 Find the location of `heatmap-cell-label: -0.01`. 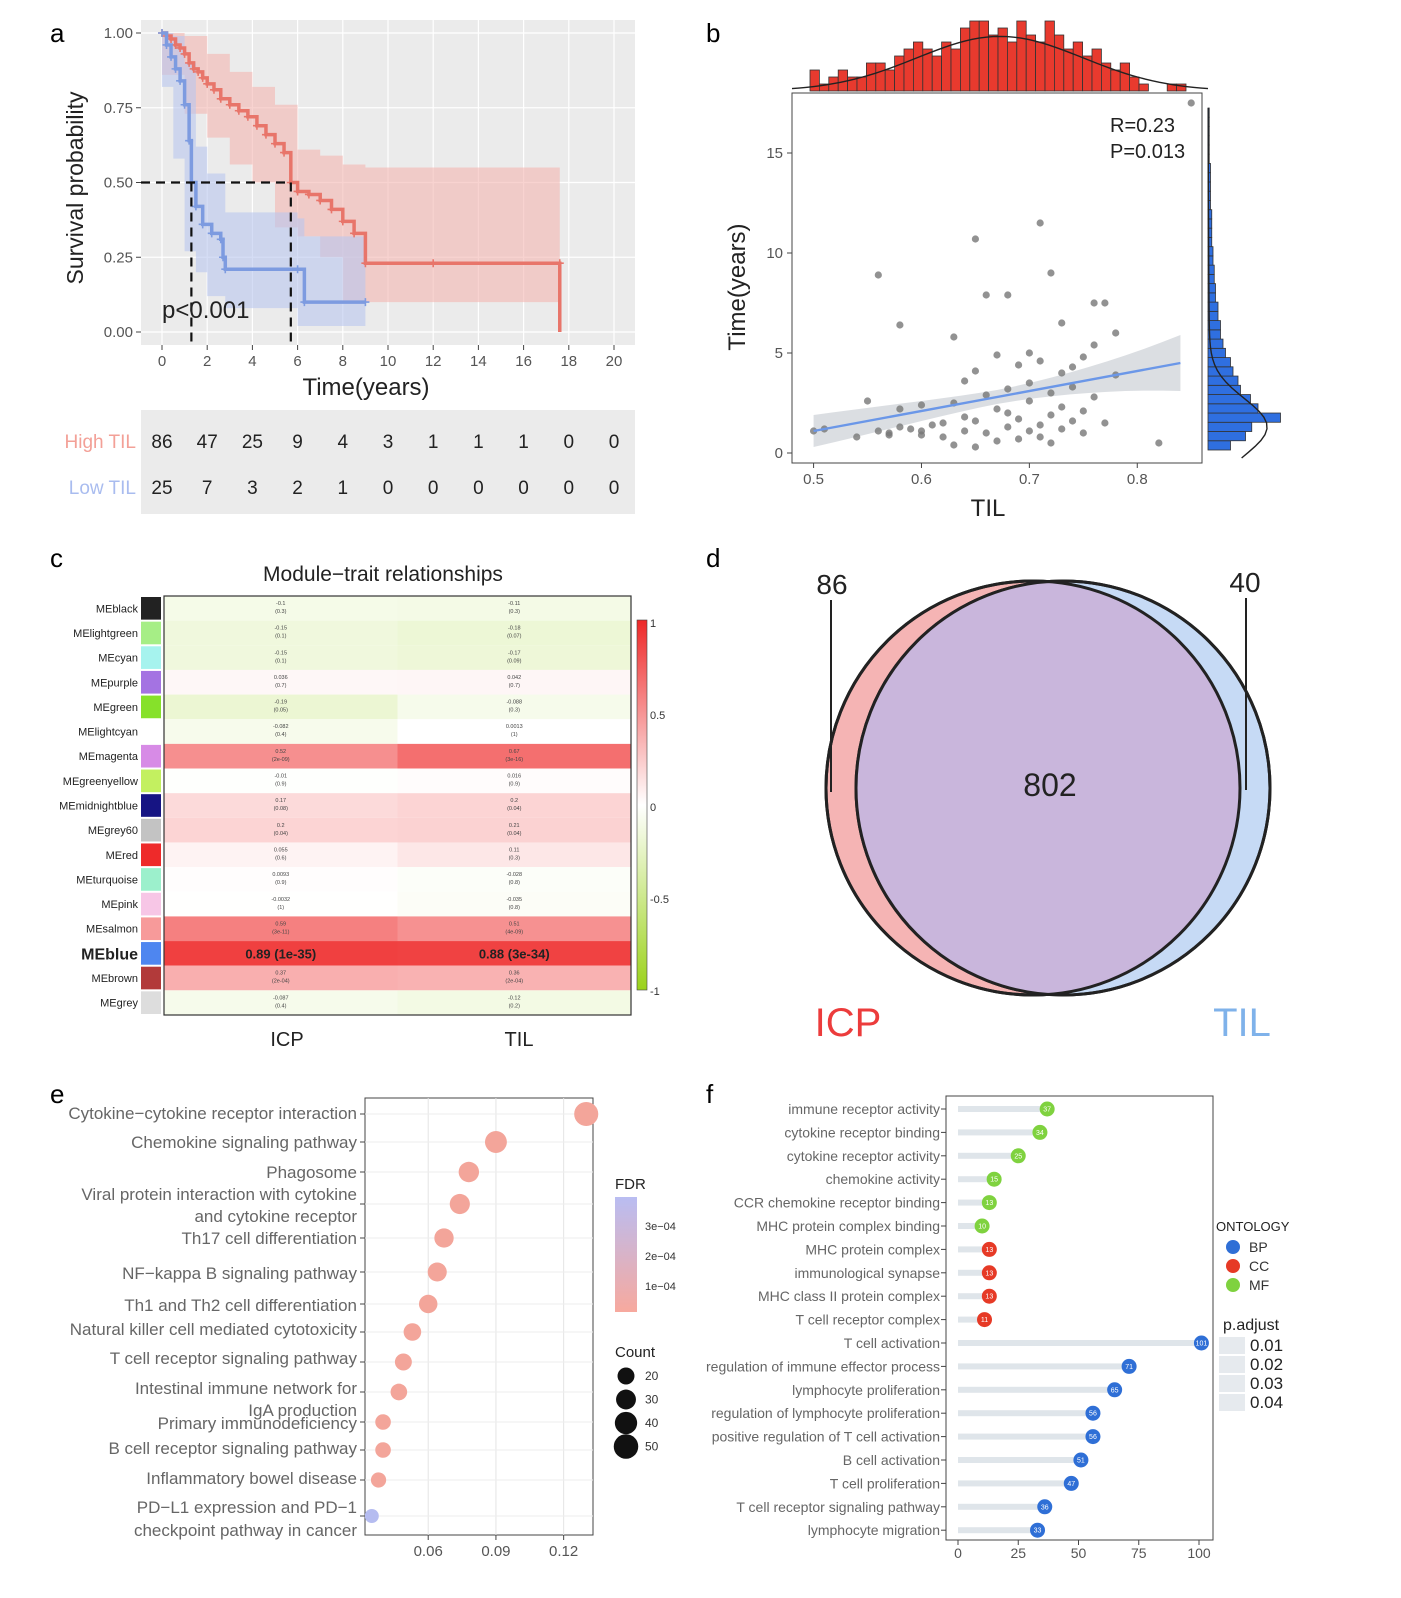

heatmap-cell-label: -0.01 is located at coordinates (280, 777).